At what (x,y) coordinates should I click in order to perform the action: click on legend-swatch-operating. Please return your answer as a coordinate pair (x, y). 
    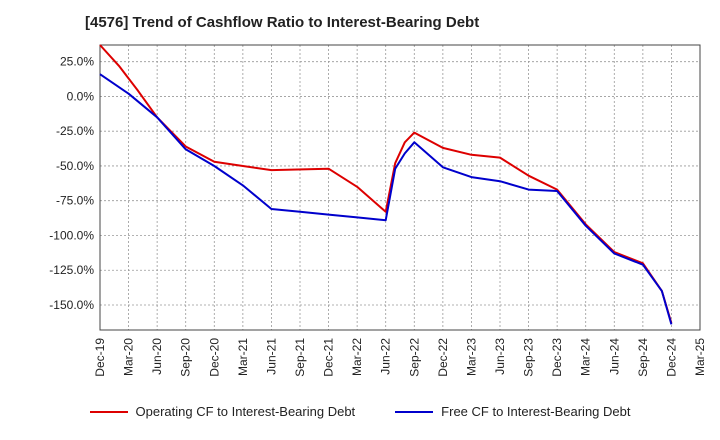
    Looking at the image, I should click on (108, 411).